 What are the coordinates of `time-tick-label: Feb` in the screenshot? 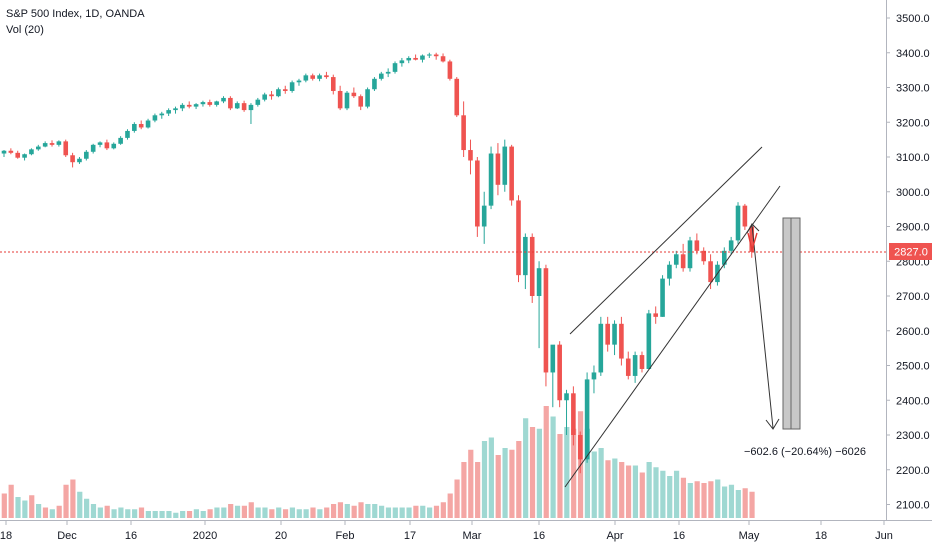 It's located at (345, 536).